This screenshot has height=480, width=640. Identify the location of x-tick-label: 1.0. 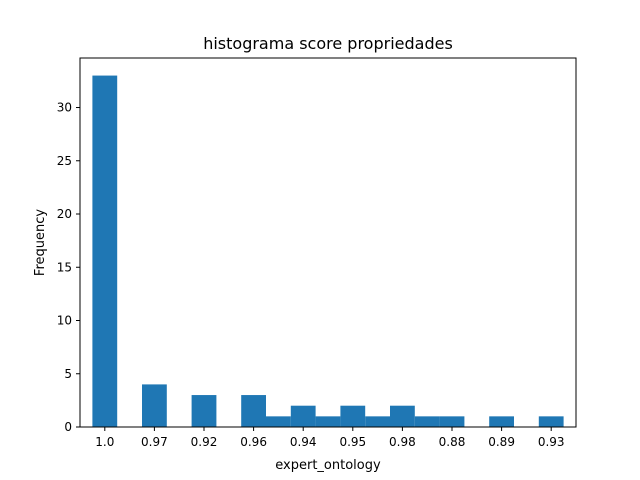
(104, 442).